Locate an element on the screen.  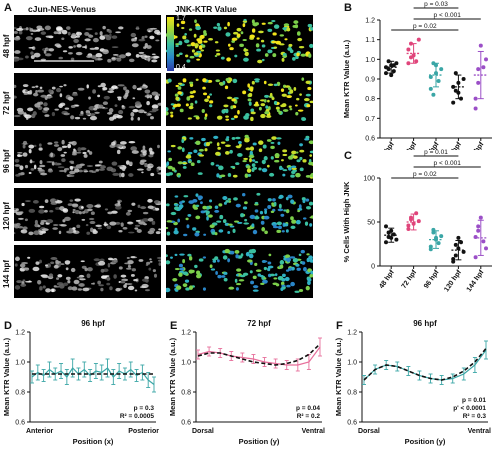
fit-line is located at coordinates (259, 354).